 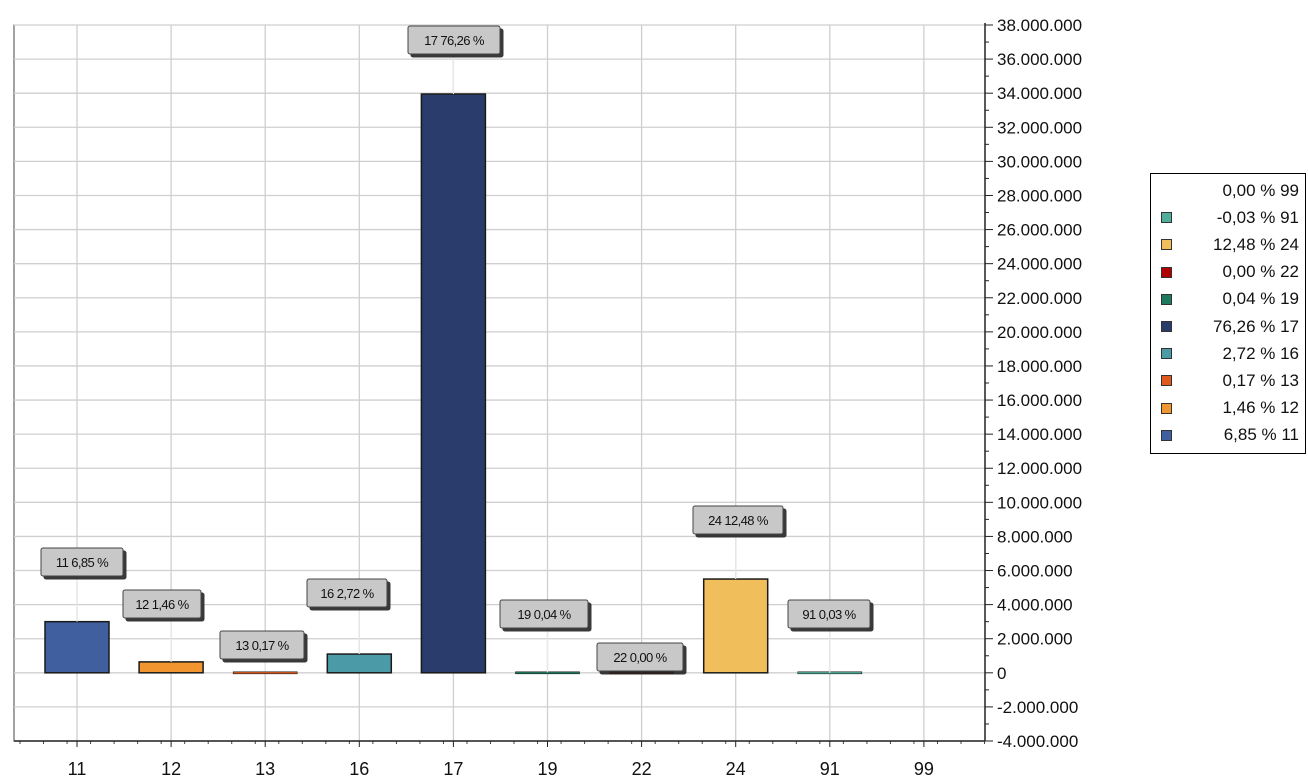 I want to click on y-tick-label: -4.000.000, so click(x=1037, y=741).